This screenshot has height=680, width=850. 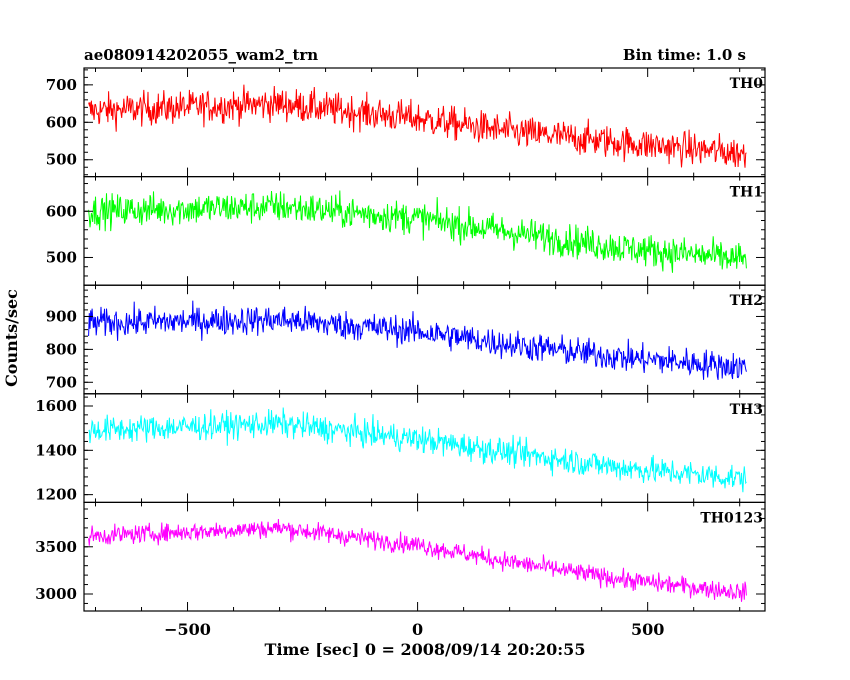 I want to click on series-th3, so click(x=417, y=450).